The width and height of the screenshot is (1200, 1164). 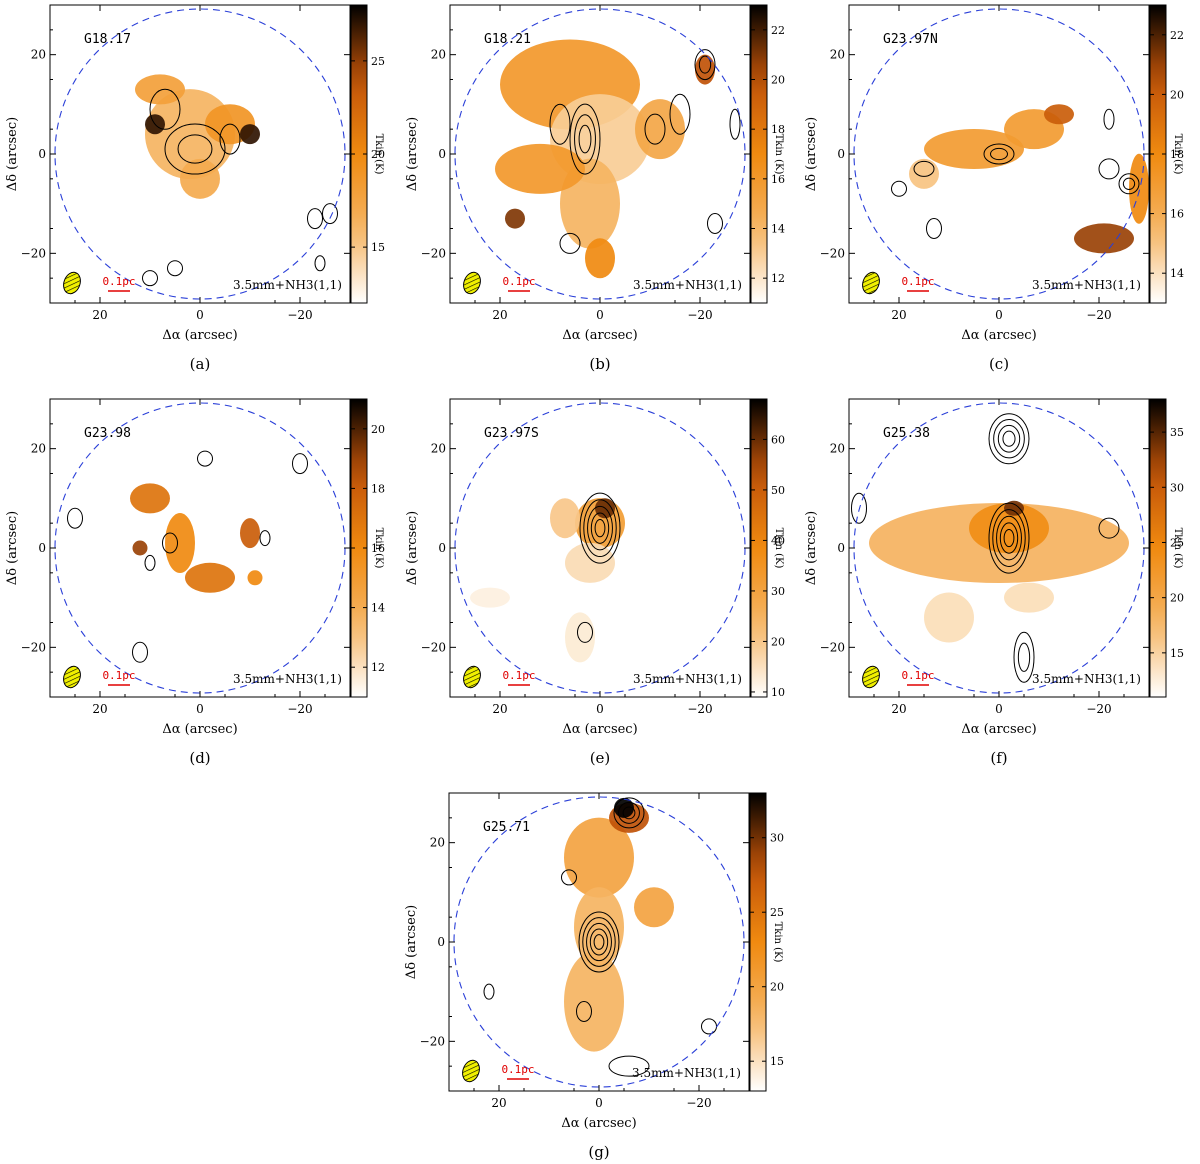 I want to click on panel-label: (c), so click(x=999, y=364).